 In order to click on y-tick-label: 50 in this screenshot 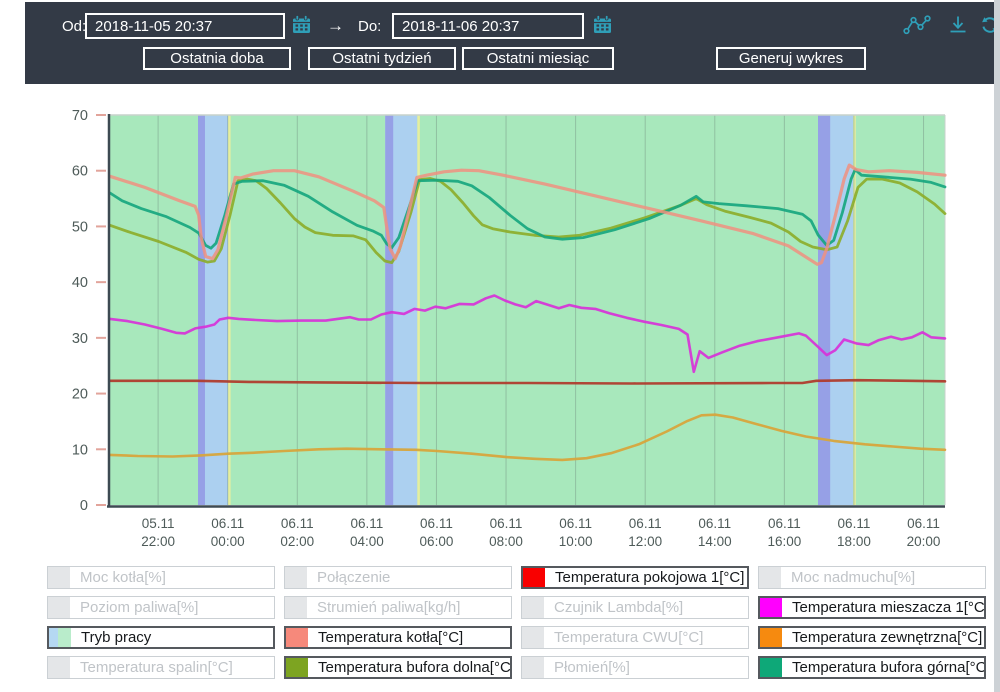, I will do `click(80, 227)`.